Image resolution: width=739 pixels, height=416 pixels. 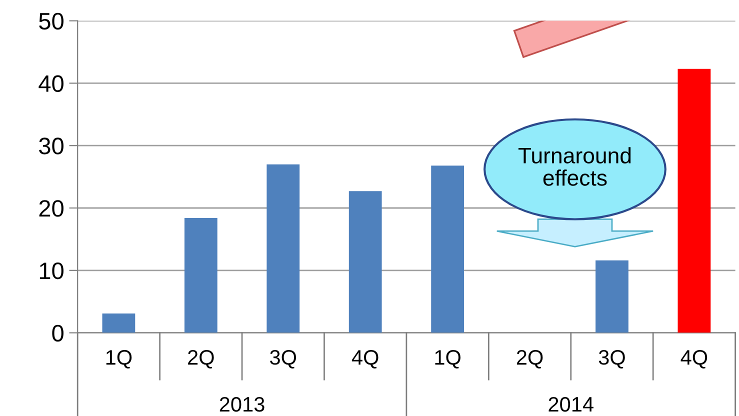 I want to click on y-tick-label: 50, so click(x=51, y=21).